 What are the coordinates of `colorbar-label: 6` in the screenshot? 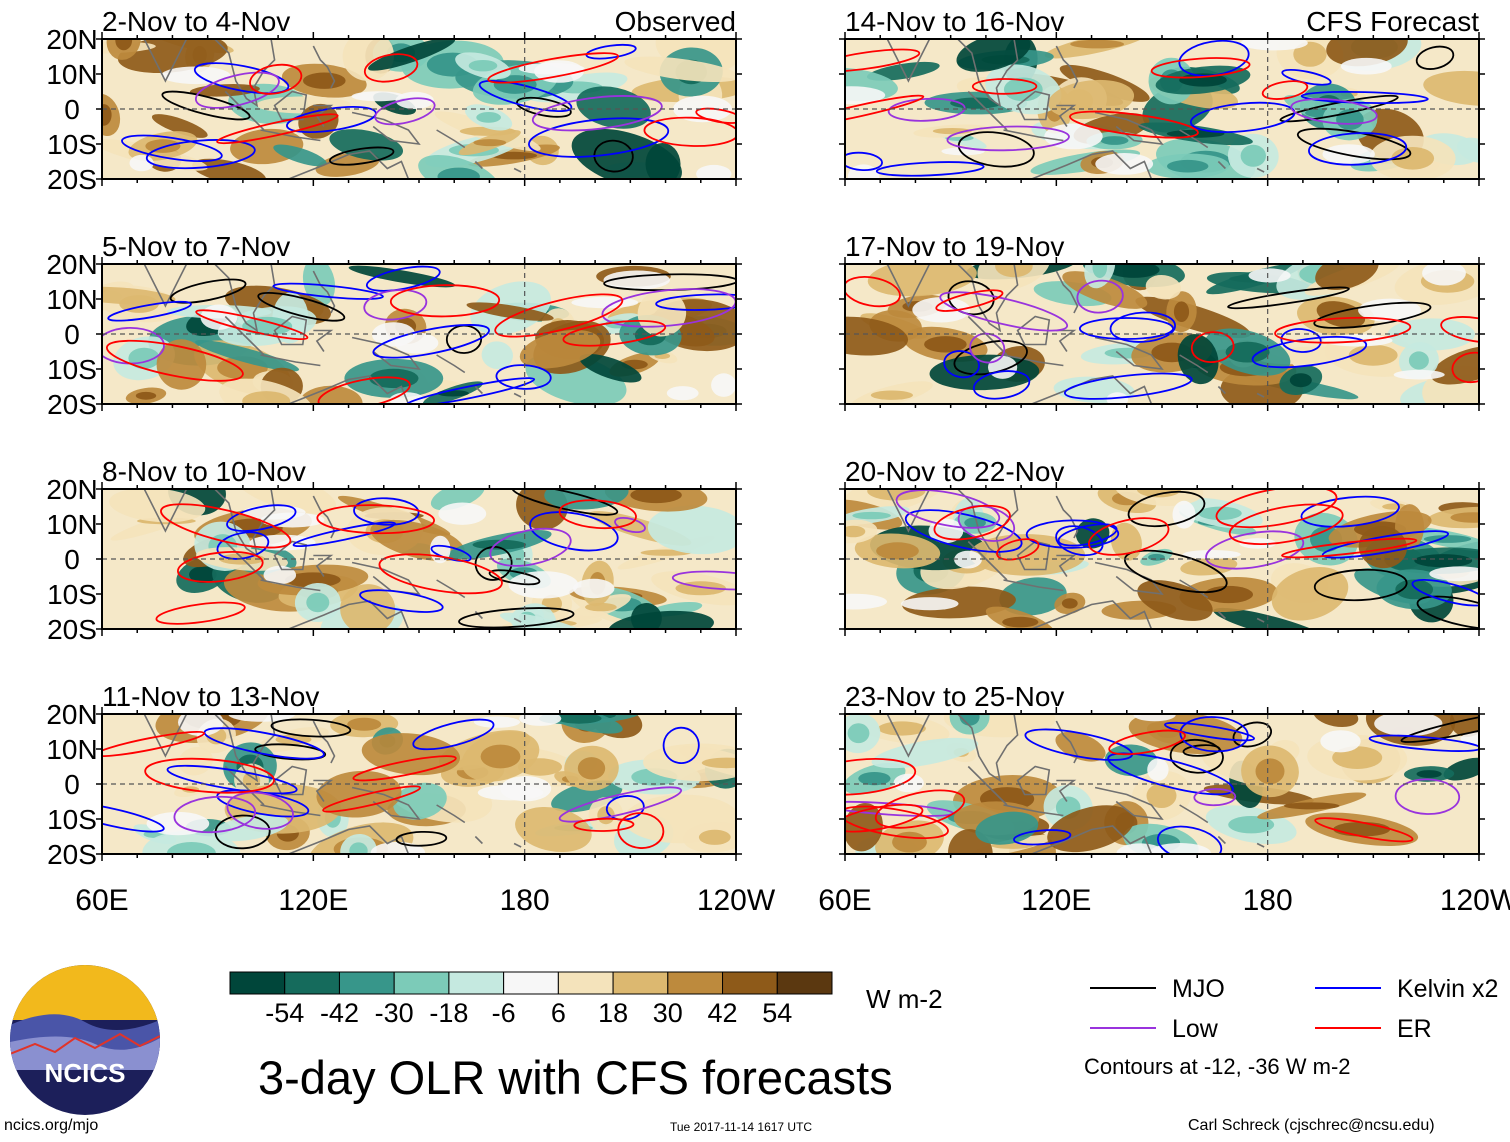 It's located at (558, 1013).